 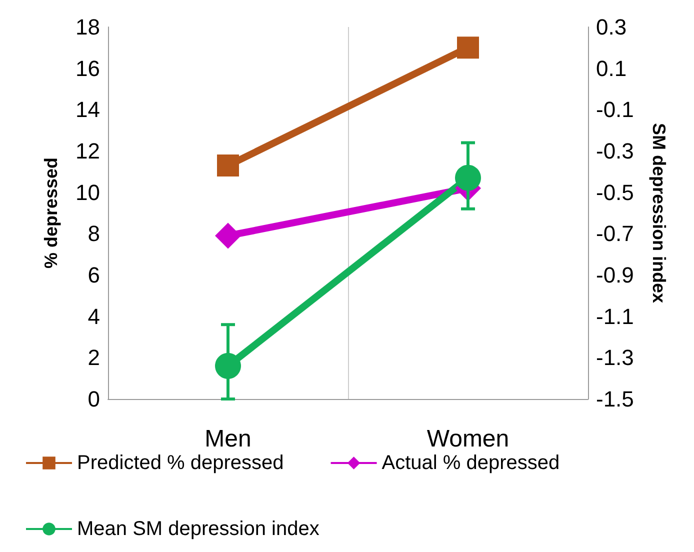 What do you see at coordinates (88, 151) in the screenshot?
I see `y-tick-label: 12` at bounding box center [88, 151].